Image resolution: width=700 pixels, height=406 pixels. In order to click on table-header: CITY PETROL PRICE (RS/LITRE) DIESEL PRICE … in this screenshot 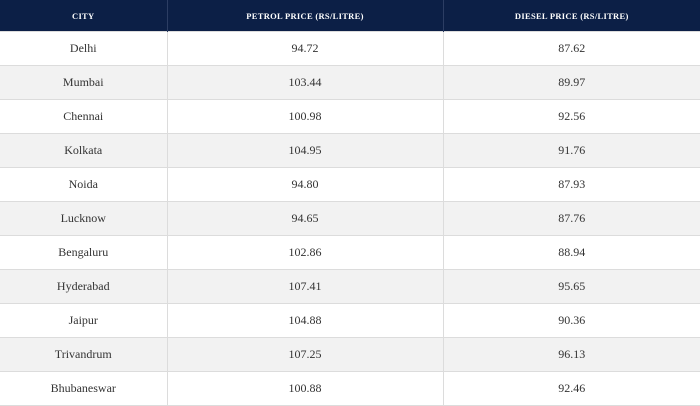, I will do `click(350, 16)`.